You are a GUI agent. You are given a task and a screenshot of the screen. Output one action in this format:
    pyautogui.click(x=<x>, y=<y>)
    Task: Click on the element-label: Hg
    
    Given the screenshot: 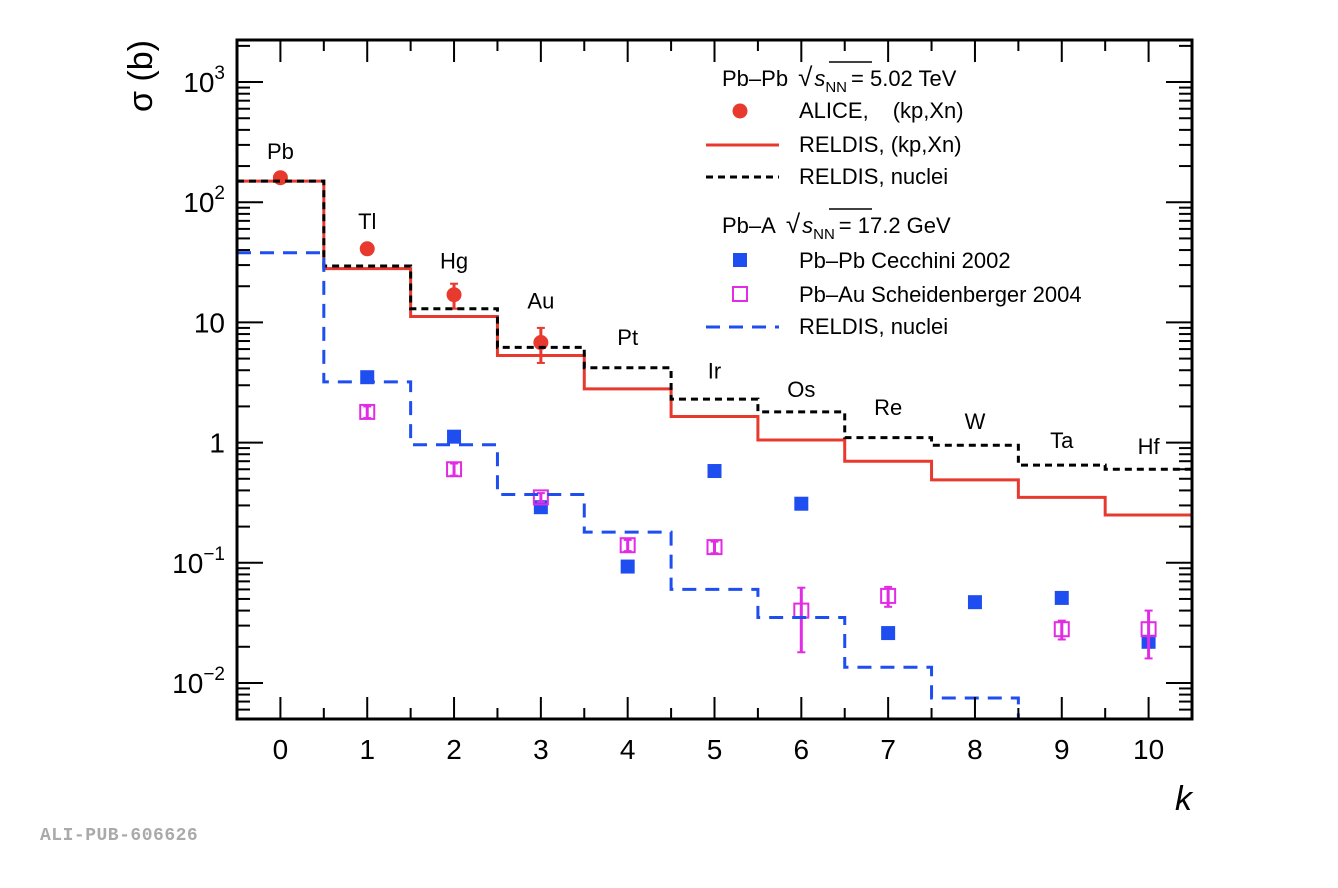 What is the action you would take?
    pyautogui.click(x=454, y=261)
    